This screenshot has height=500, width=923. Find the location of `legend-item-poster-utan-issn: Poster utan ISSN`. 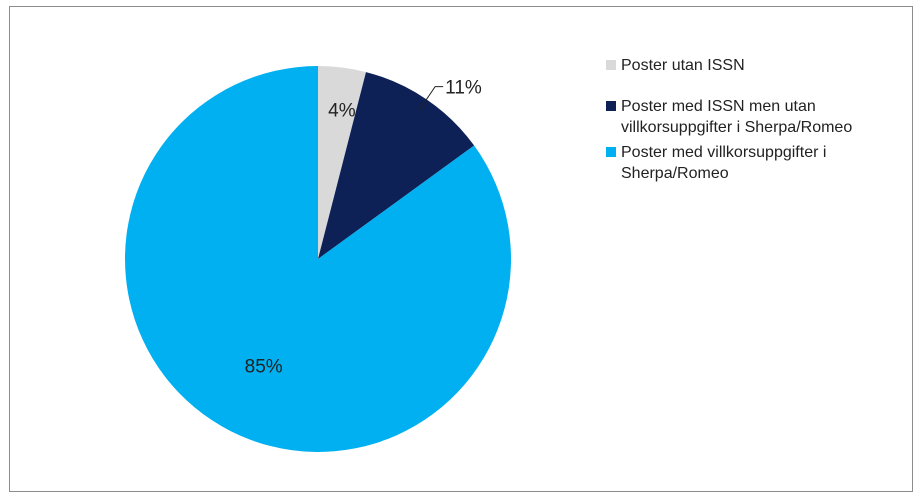

legend-item-poster-utan-issn: Poster utan ISSN is located at coordinates (761, 65).